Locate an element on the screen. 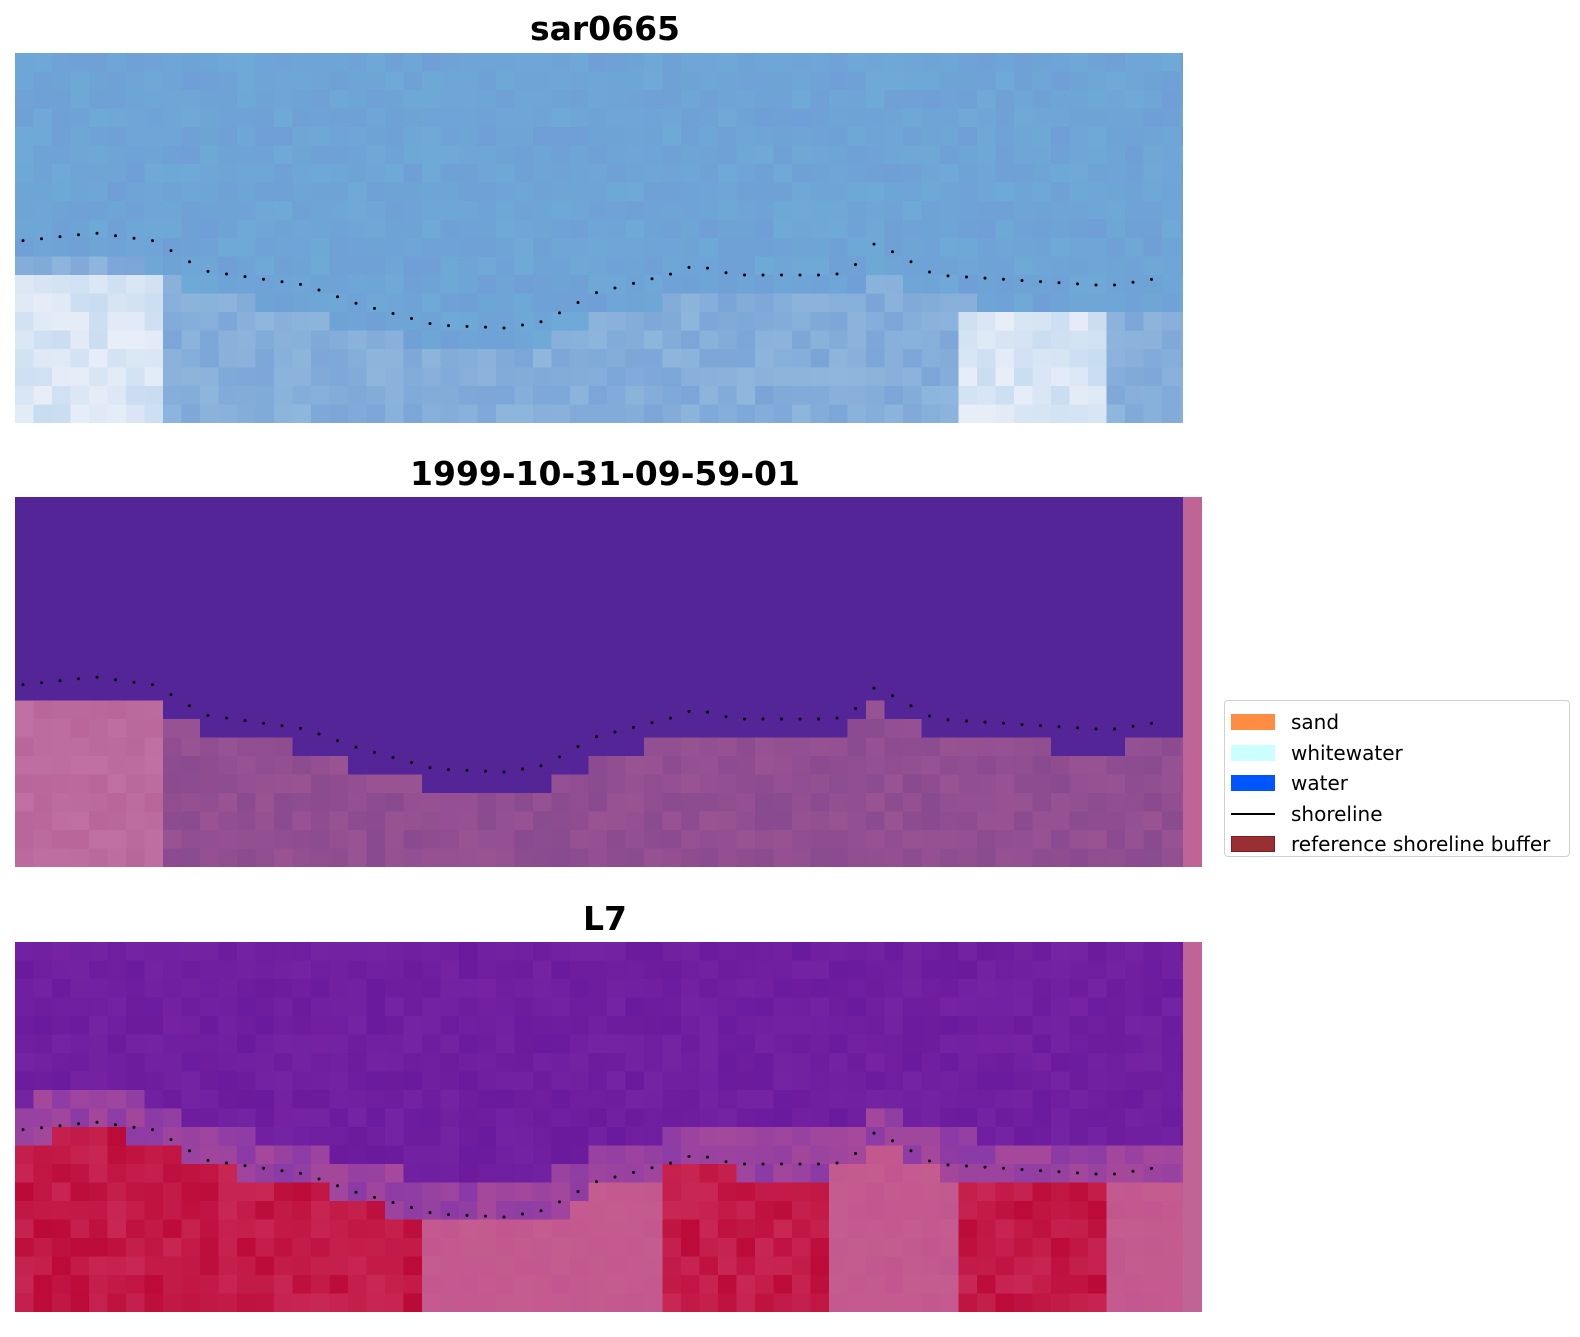 Image resolution: width=1580 pixels, height=1337 pixels. panel-title-rgb: sar0665 is located at coordinates (605, 28).